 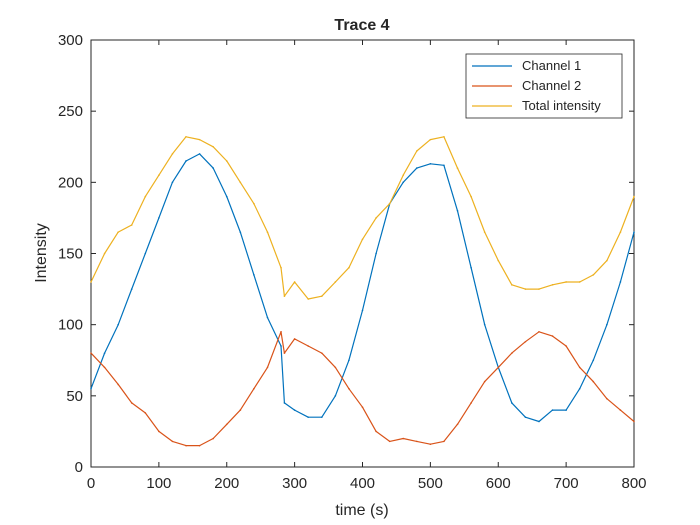 I want to click on x-tick-label: 400, so click(x=362, y=483).